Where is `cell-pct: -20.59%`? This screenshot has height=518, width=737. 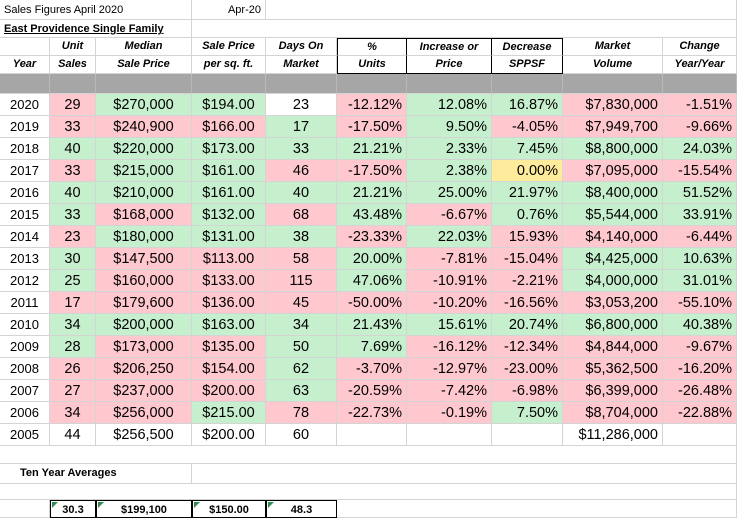
cell-pct: -20.59% is located at coordinates (372, 391).